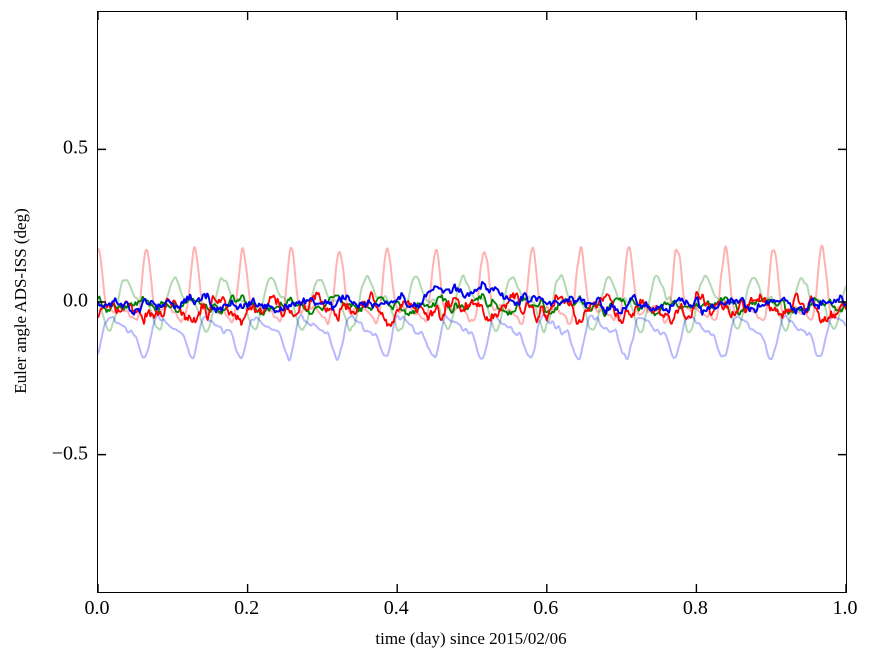 The height and width of the screenshot is (662, 875). Describe the element at coordinates (471, 638) in the screenshot. I see `x-axis-label: time (day) since 2015/02/06` at that location.